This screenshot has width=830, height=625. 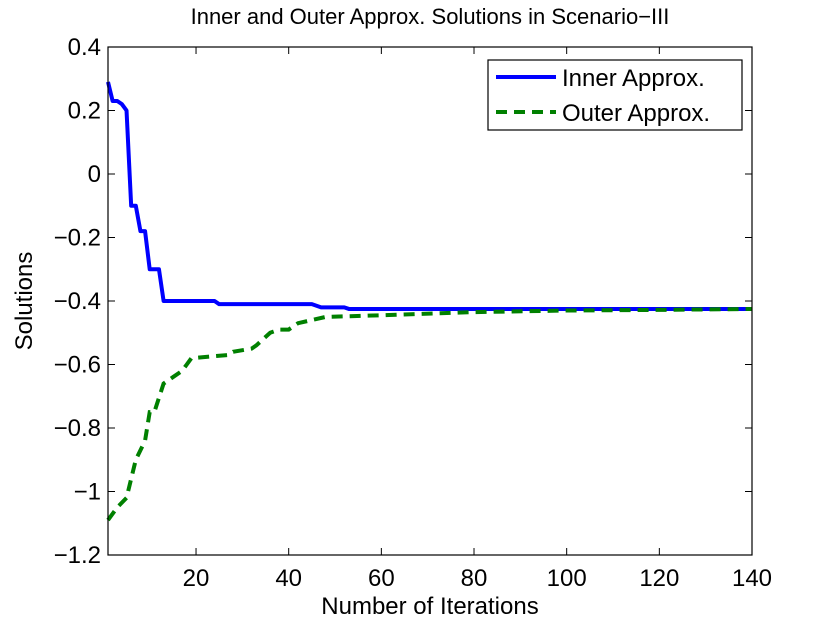 I want to click on x-tick-label: 60, so click(x=381, y=578).